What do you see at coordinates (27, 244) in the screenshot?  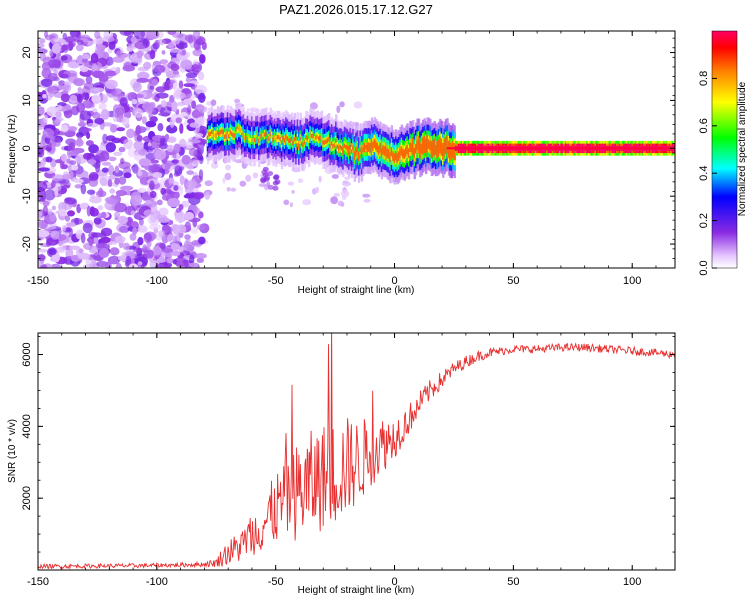 I see `heatmap-y-tick-label: -20` at bounding box center [27, 244].